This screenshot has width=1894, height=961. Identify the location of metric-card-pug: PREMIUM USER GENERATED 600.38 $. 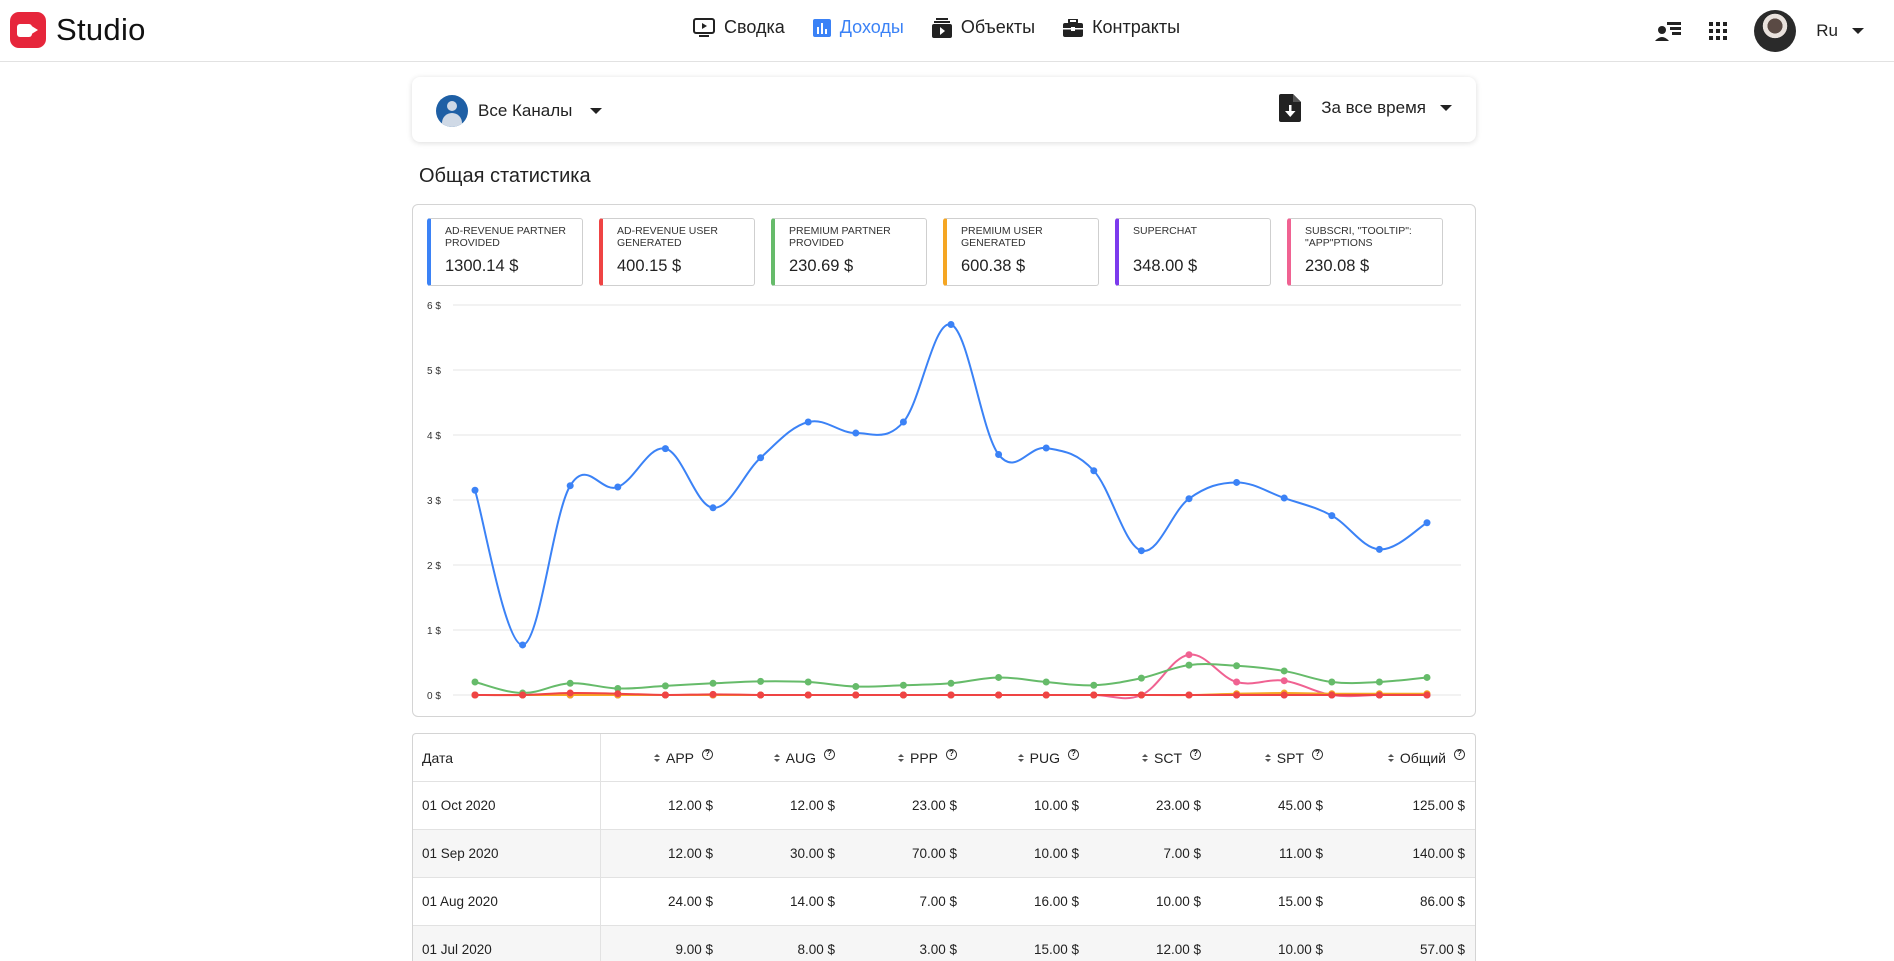
(1021, 252).